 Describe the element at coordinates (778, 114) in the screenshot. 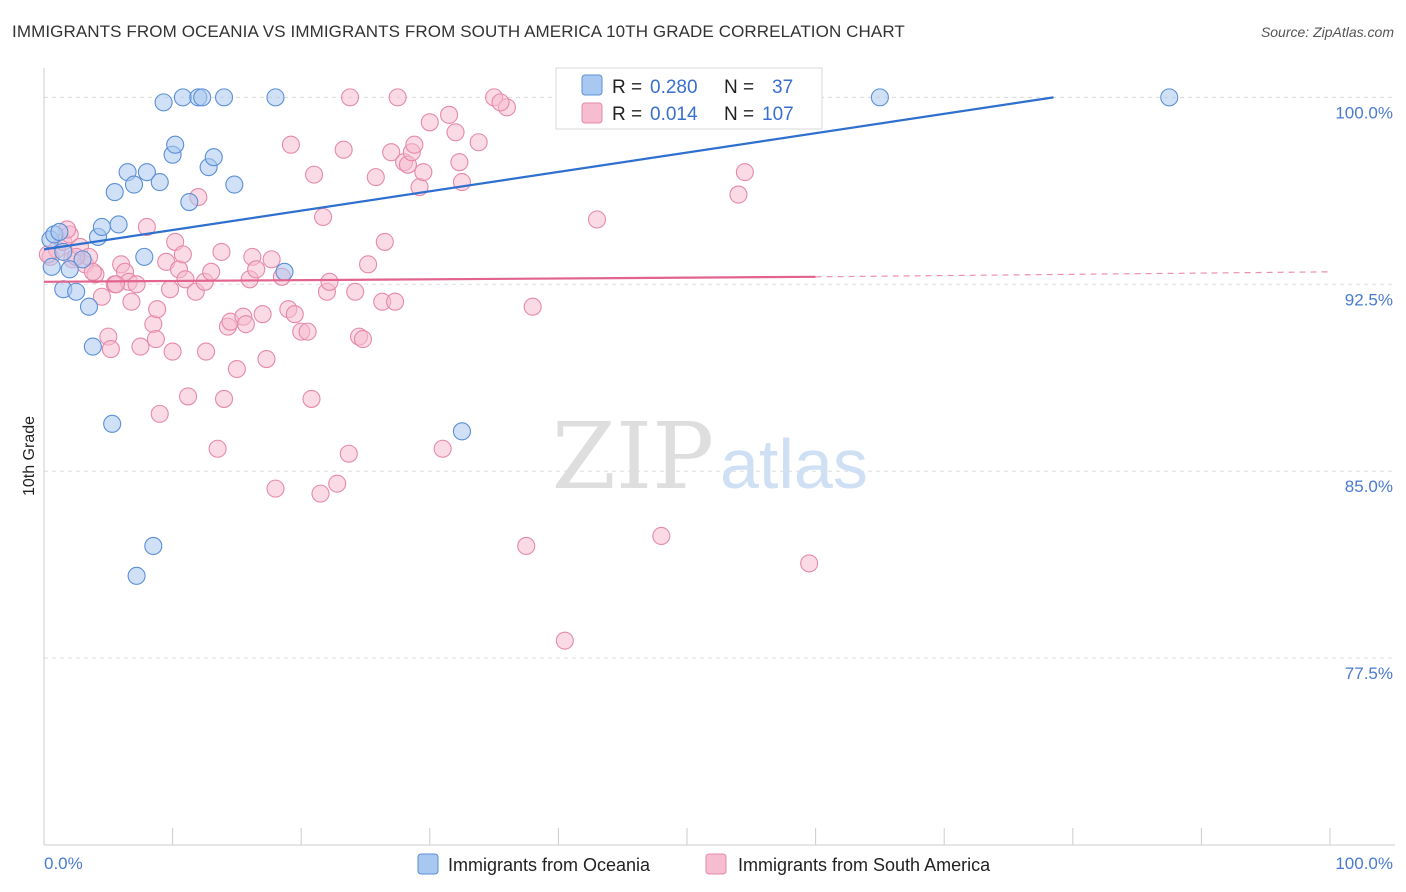

I see `legend-n-value-south-america: 107` at that location.